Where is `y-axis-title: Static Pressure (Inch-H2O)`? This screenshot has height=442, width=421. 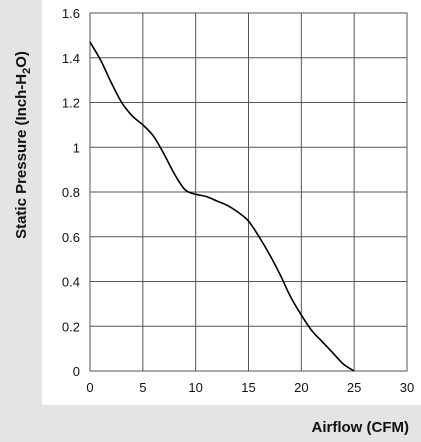 y-axis-title: Static Pressure (Inch-H2O) is located at coordinates (23, 145).